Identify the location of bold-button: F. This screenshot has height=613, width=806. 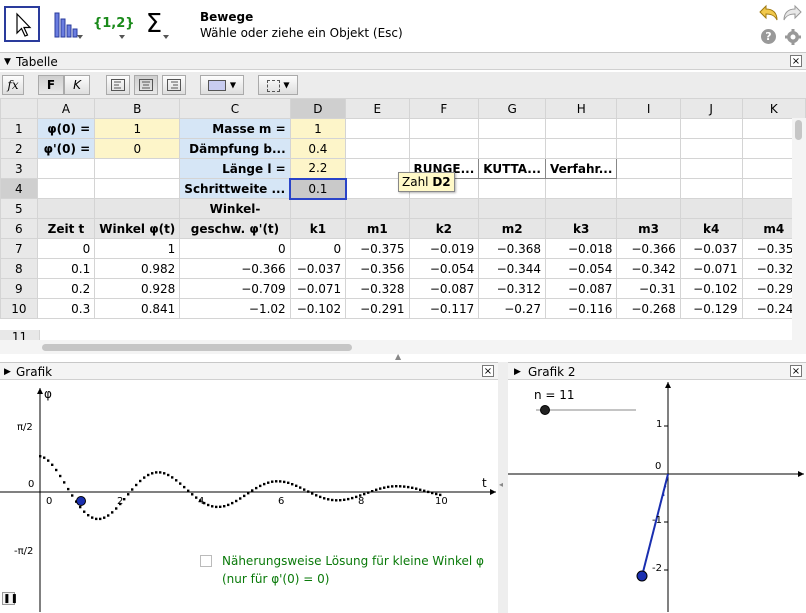
(51, 85).